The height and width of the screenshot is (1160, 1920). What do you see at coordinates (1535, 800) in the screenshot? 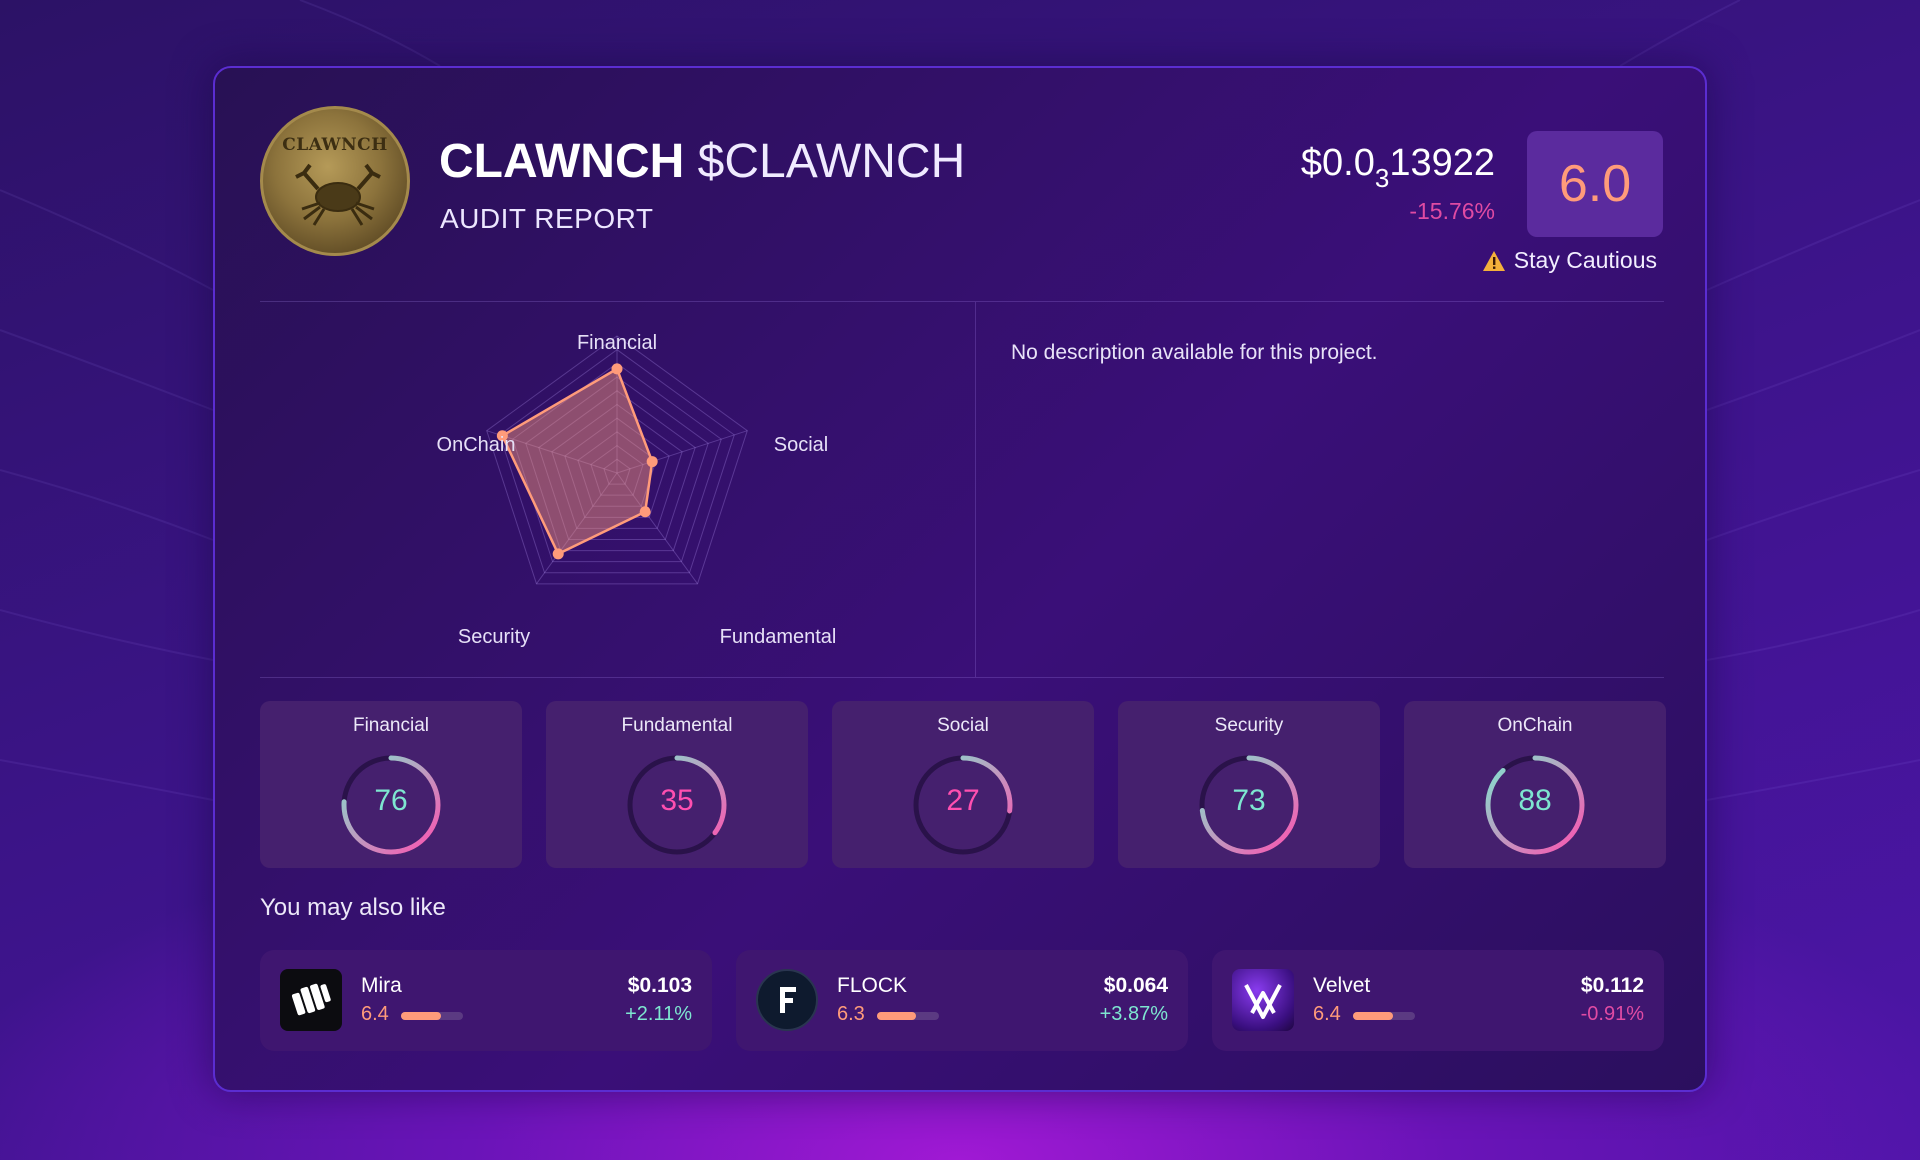
I see `metric-value: 88` at bounding box center [1535, 800].